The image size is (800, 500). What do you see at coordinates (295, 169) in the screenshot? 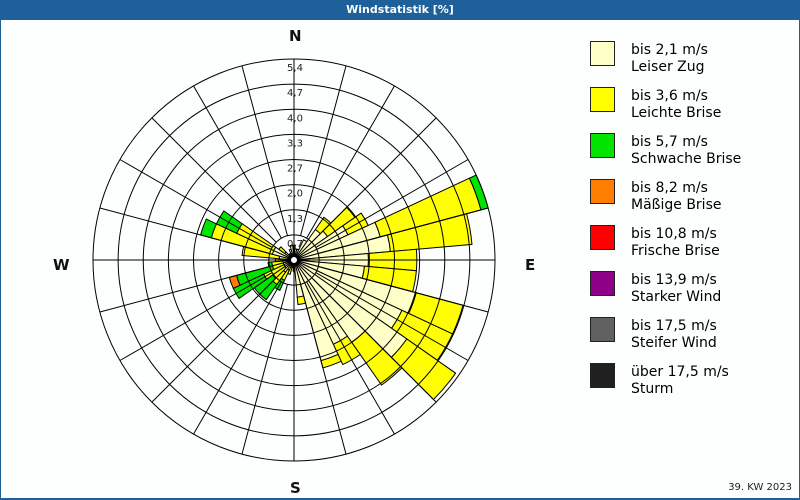
I see `radial-tick-label: 2,7` at bounding box center [295, 169].